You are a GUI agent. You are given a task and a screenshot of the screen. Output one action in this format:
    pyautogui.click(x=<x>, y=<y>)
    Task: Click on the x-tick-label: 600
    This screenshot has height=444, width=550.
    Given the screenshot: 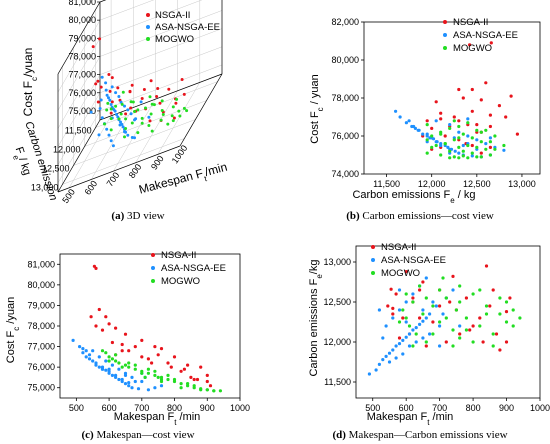 What is the action you would take?
    pyautogui.click(x=109, y=408)
    